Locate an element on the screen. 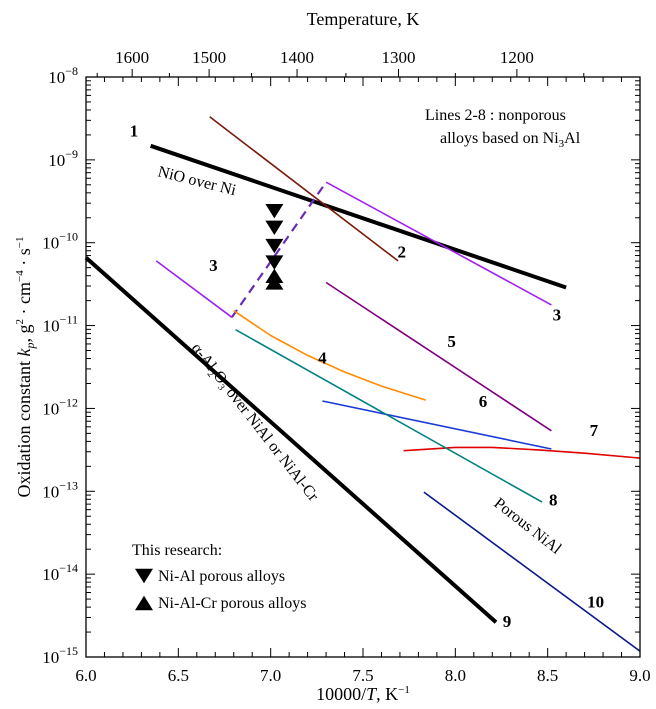 This screenshot has width=656, height=709. marker-ni-al-cr is located at coordinates (274, 282).